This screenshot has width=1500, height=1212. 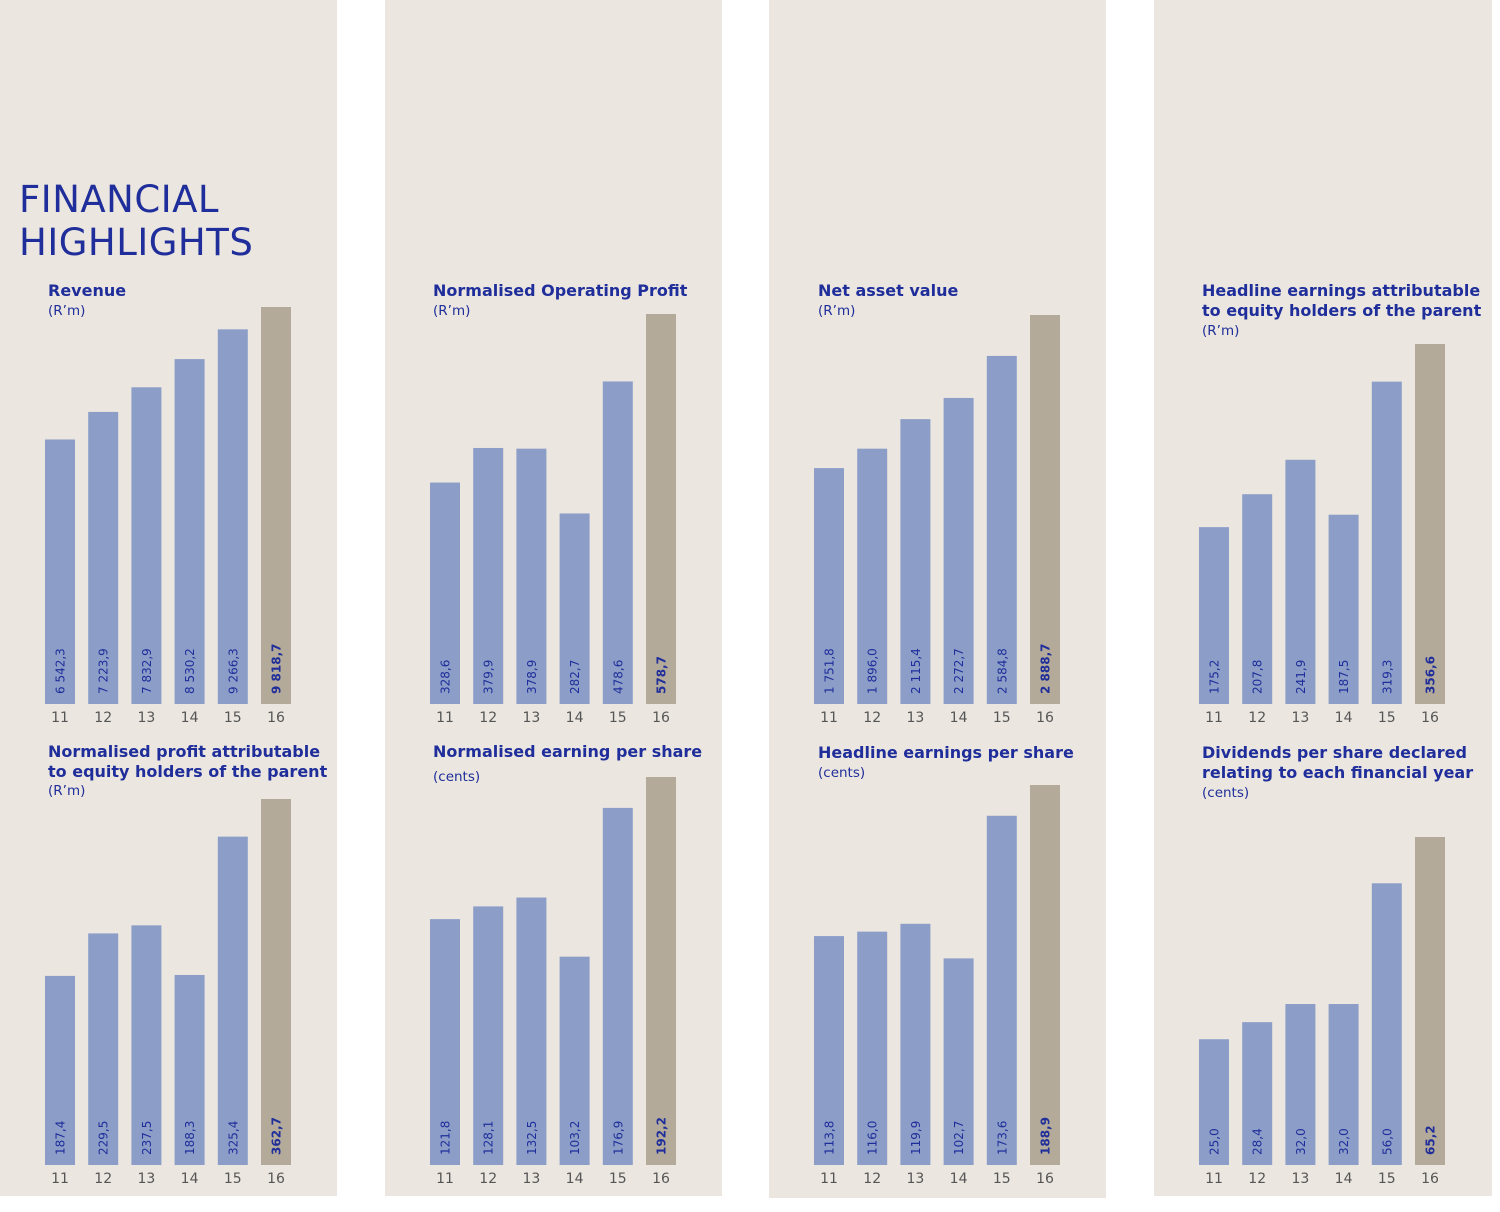 What do you see at coordinates (959, 671) in the screenshot?
I see `bar-value-label: 2 272,7` at bounding box center [959, 671].